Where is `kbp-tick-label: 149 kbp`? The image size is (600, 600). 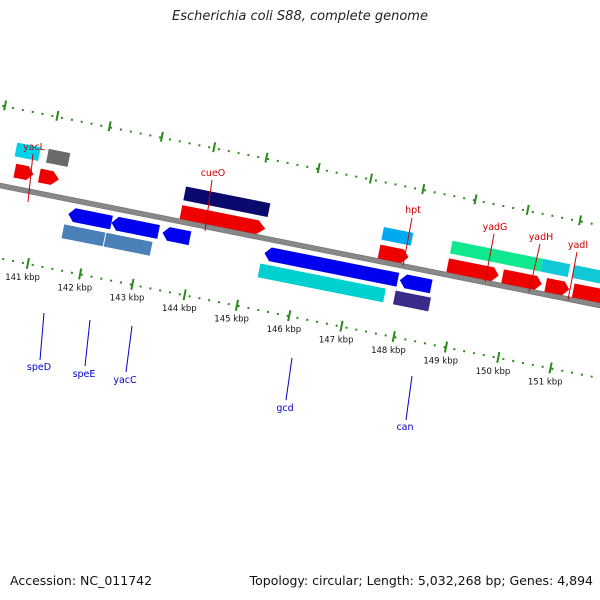 kbp-tick-label: 149 kbp is located at coordinates (440, 361).